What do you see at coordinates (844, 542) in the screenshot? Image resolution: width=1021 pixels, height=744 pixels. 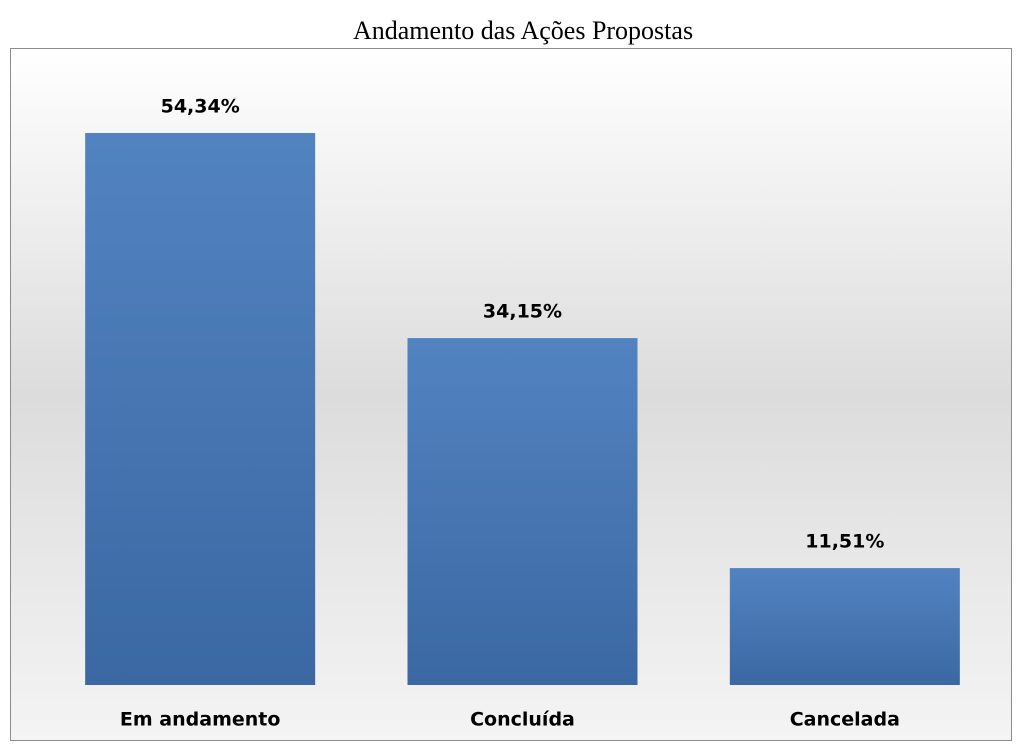 I see `data-label: 11,51%` at bounding box center [844, 542].